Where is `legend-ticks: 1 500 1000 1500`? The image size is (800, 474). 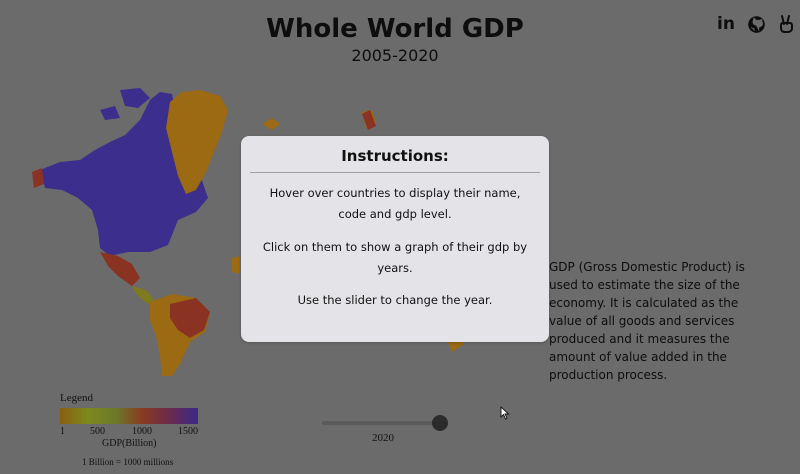
legend-ticks: 1 500 1000 1500 is located at coordinates (135, 430).